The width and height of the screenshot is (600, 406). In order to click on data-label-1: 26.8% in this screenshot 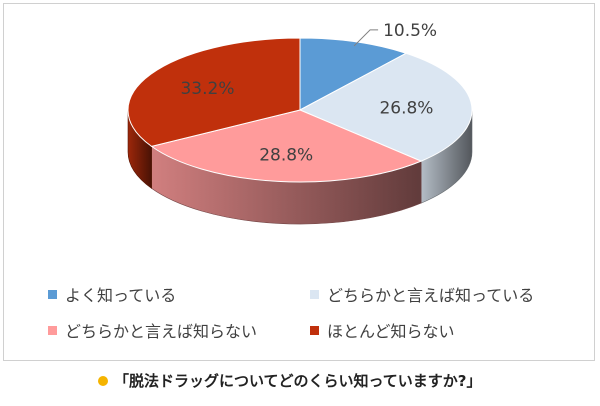, I will do `click(406, 108)`.